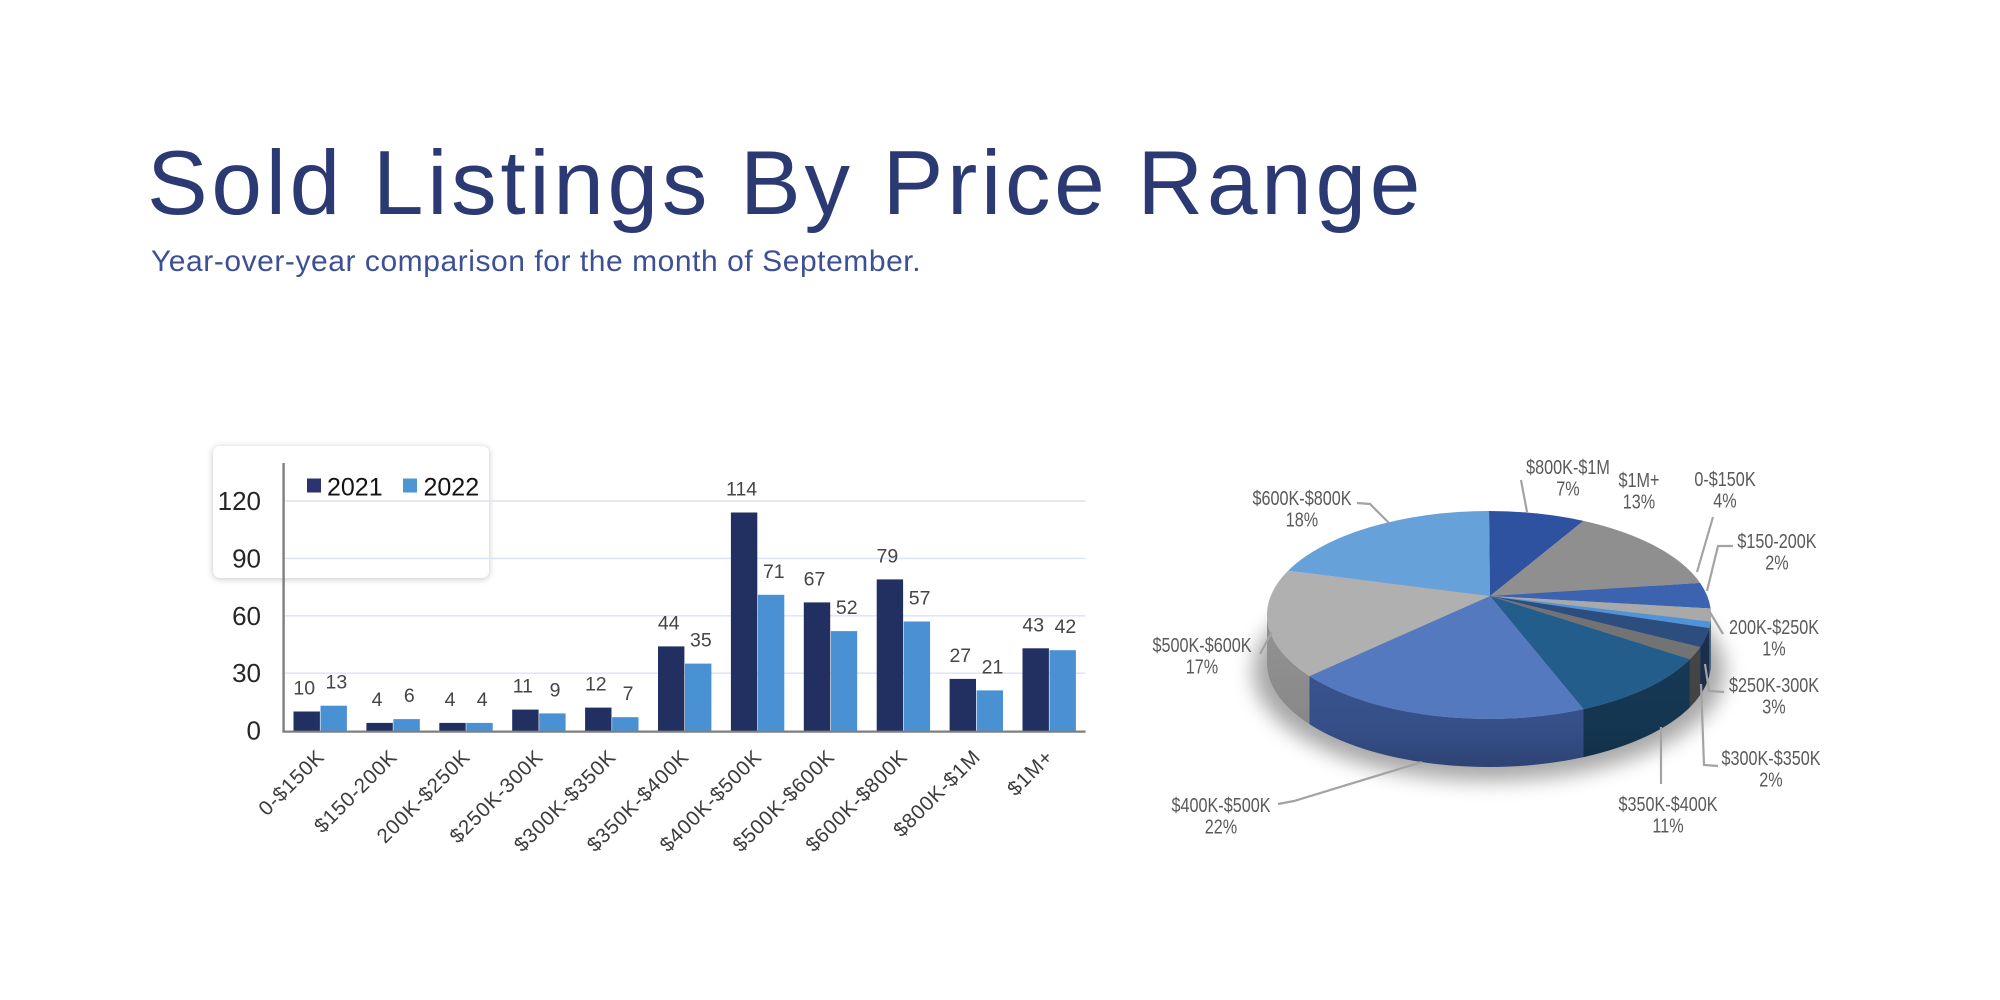  Describe the element at coordinates (920, 599) in the screenshot. I see `svg-text: 57` at that location.